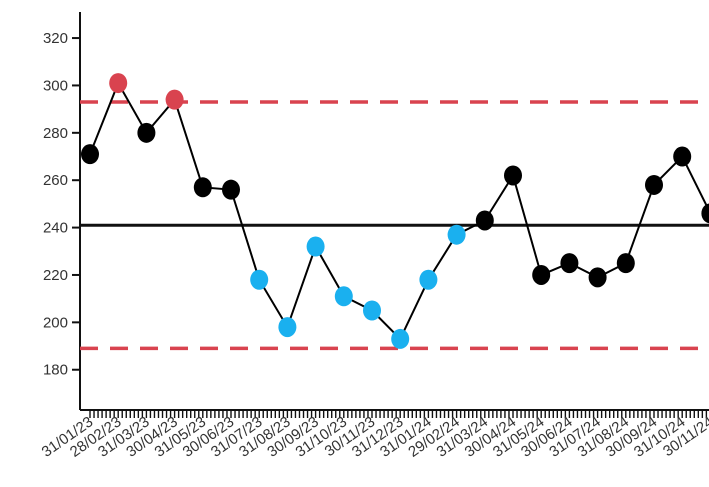 The width and height of the screenshot is (709, 487). What do you see at coordinates (55, 85) in the screenshot?
I see `y-tick-label: 300` at bounding box center [55, 85].